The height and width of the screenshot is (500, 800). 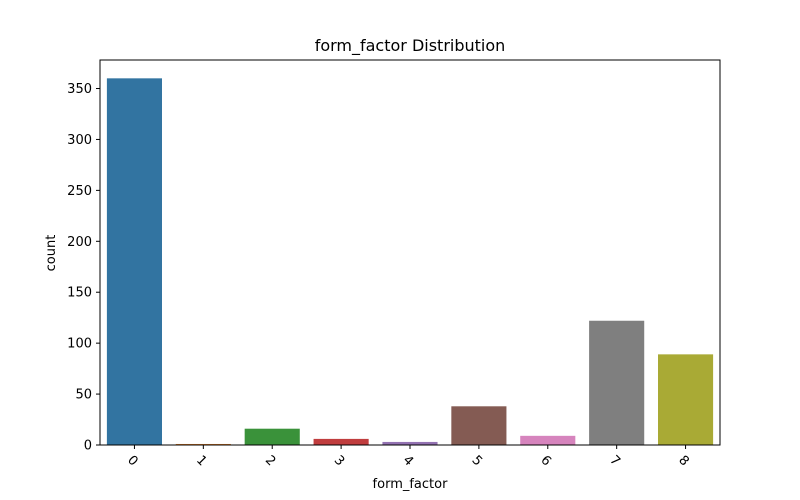 What do you see at coordinates (410, 46) in the screenshot?
I see `chart-title: form_factor Distribution` at bounding box center [410, 46].